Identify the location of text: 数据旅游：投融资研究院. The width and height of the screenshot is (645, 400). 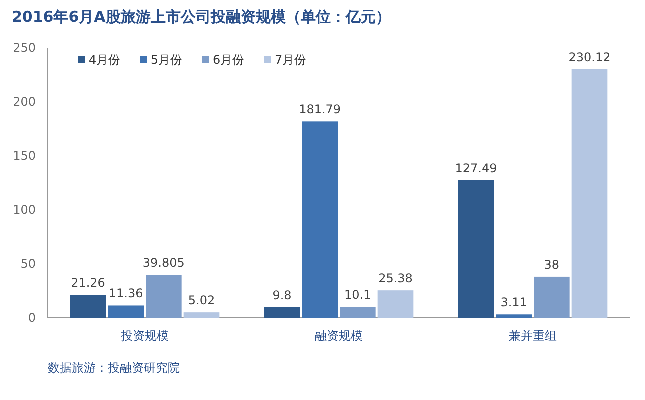
(114, 368).